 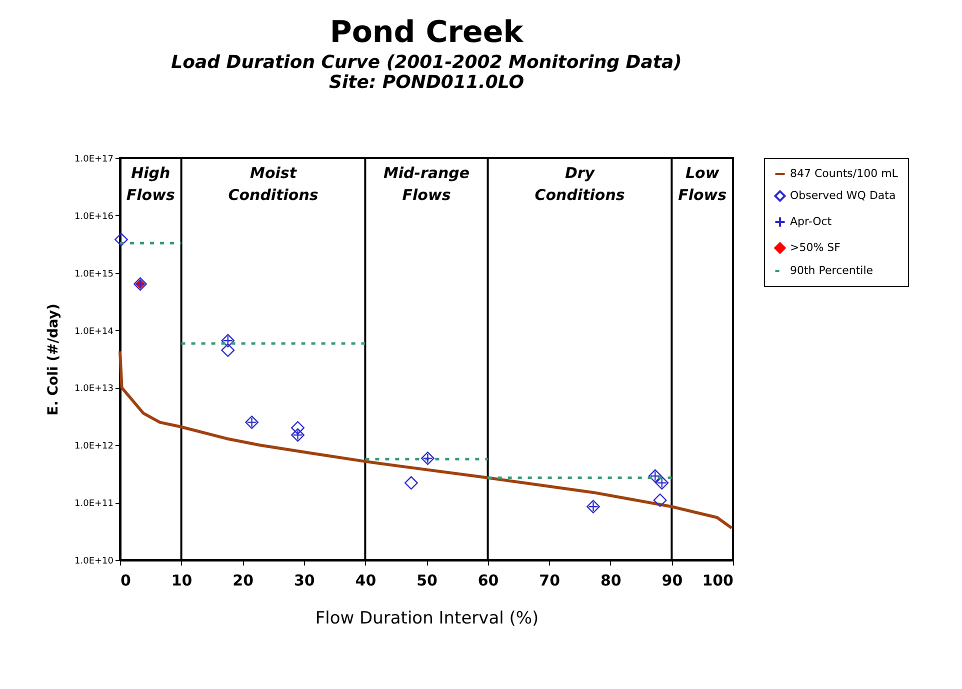 What do you see at coordinates (94, 274) in the screenshot?
I see `y-tick-label: 1.0E+15` at bounding box center [94, 274].